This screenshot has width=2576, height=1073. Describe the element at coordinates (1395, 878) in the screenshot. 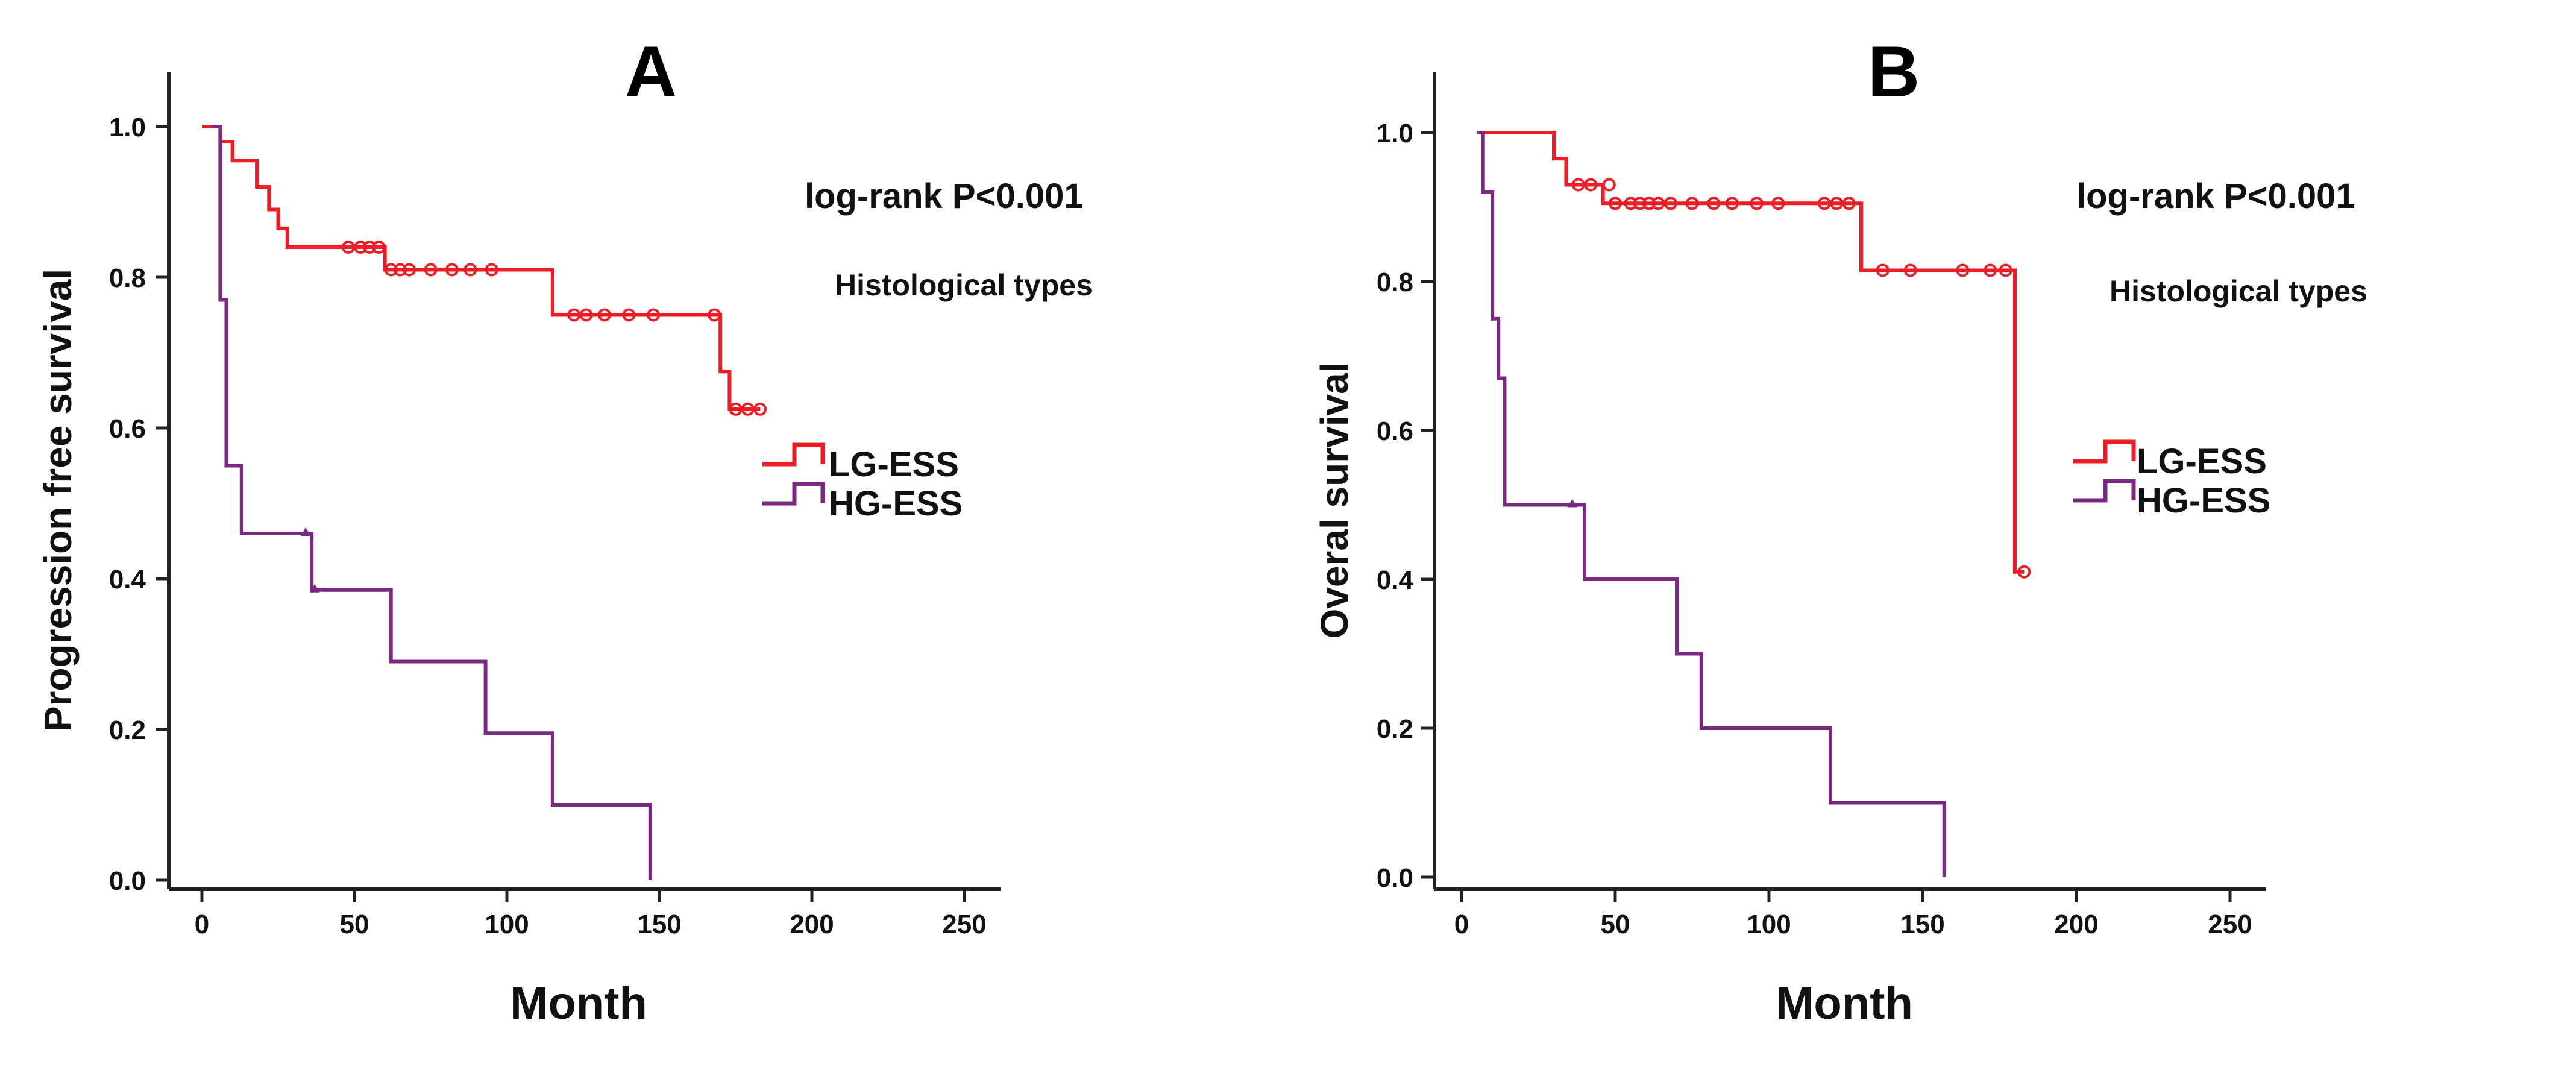

I see `y-tick-label-b-0: 0.0` at that location.